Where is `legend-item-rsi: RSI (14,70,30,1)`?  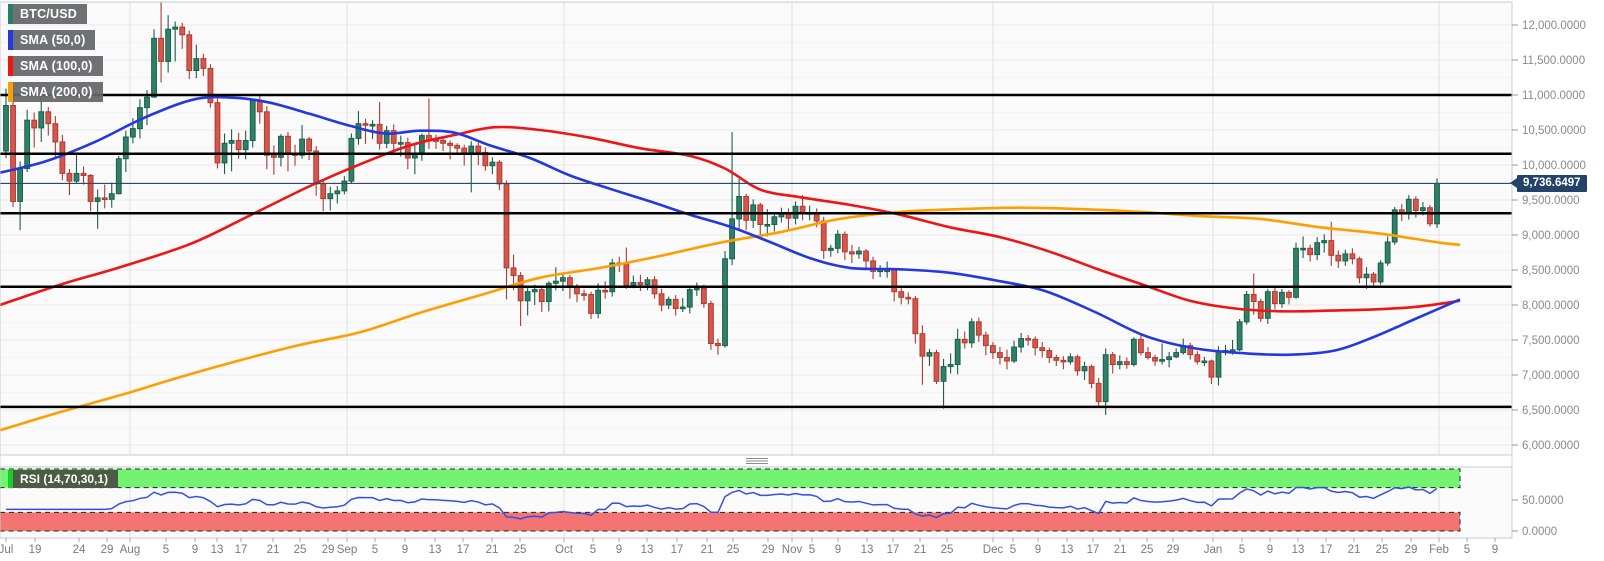 legend-item-rsi: RSI (14,70,30,1) is located at coordinates (63, 479).